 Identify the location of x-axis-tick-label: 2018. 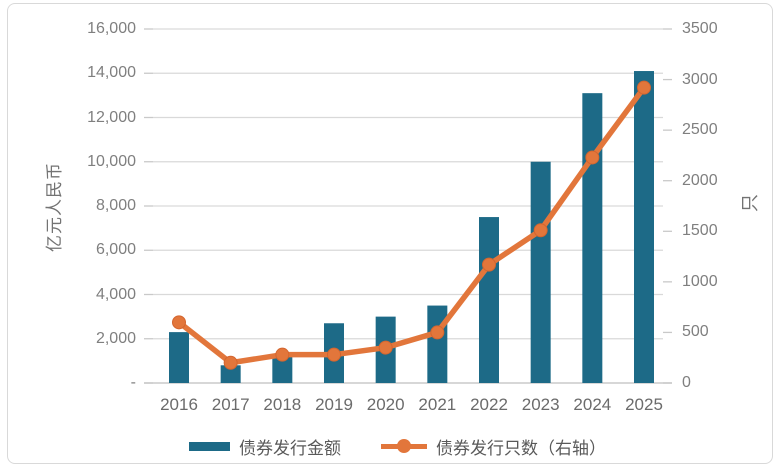
(282, 404).